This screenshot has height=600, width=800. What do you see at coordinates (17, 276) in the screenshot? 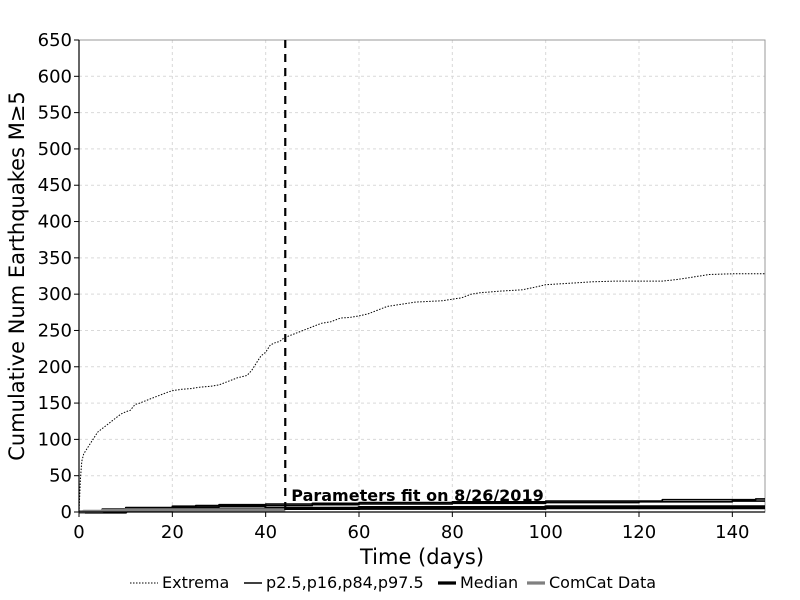
I see `y-axis-label: Cumulative Num Earthquakes M≥5` at bounding box center [17, 276].